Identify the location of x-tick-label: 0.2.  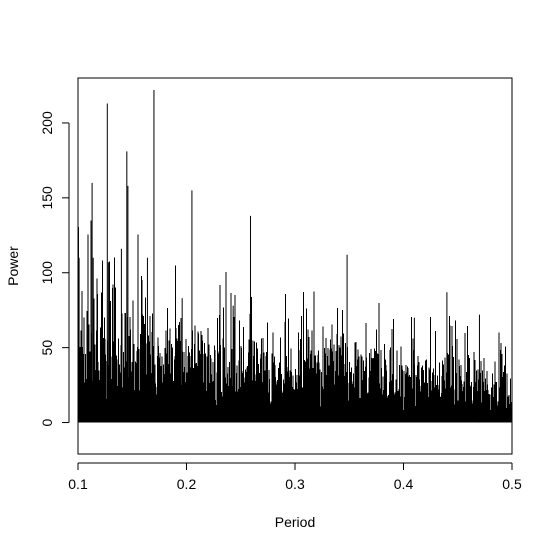
(187, 484).